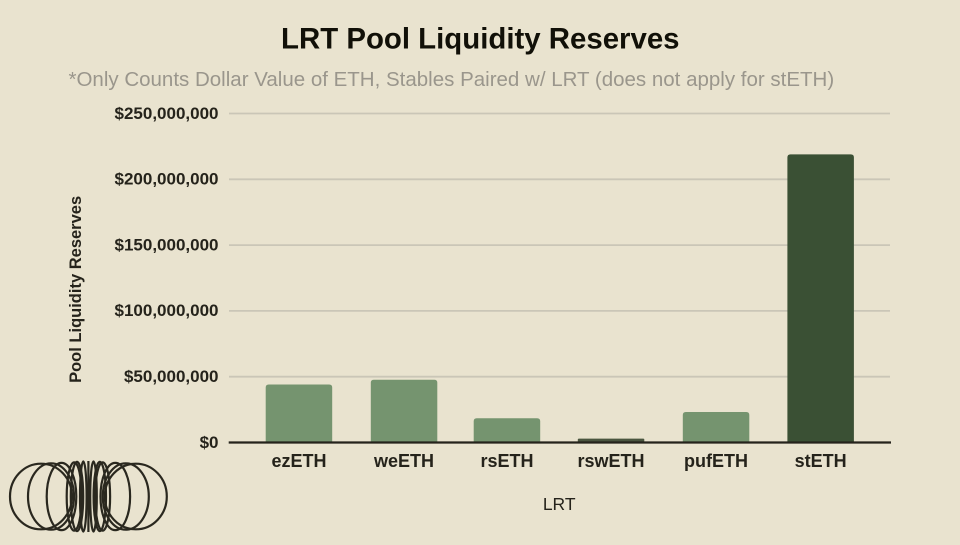 The height and width of the screenshot is (545, 960). What do you see at coordinates (209, 442) in the screenshot?
I see `svg-text: $0` at bounding box center [209, 442].